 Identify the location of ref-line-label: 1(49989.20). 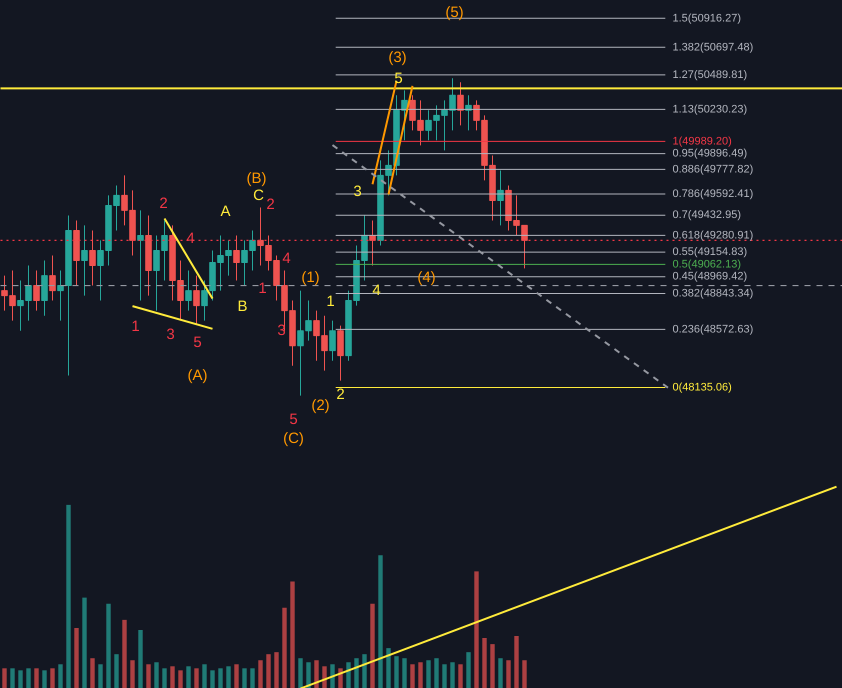
(702, 141).